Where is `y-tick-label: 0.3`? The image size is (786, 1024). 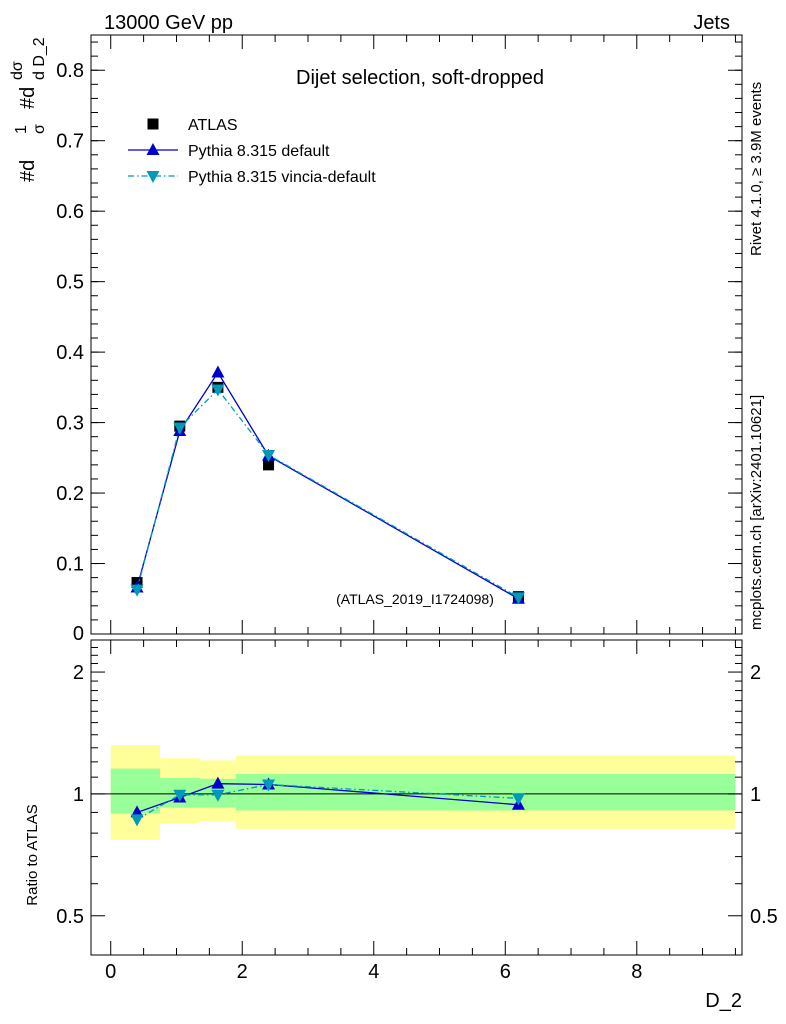
y-tick-label: 0.3 is located at coordinates (70, 424).